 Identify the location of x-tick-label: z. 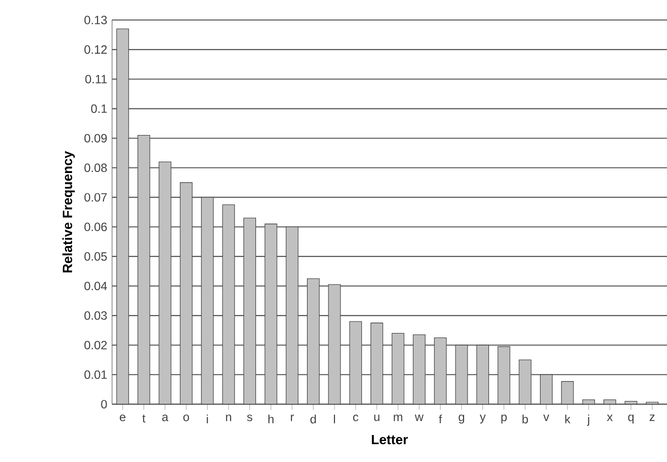
(652, 417).